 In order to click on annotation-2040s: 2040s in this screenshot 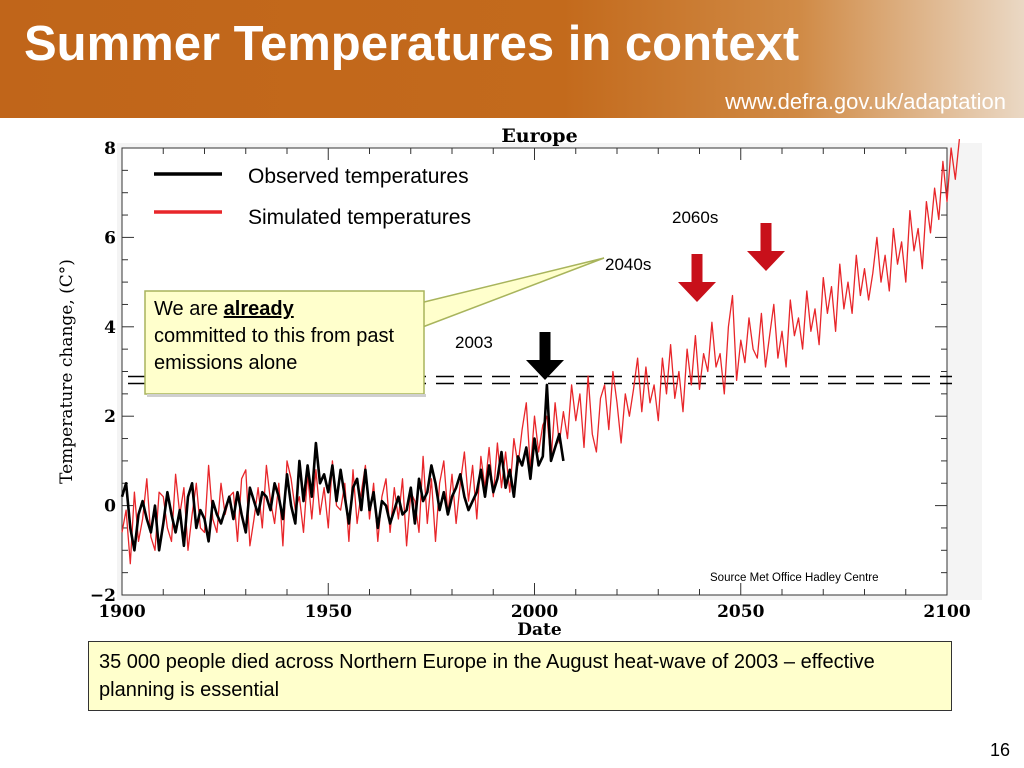, I will do `click(628, 264)`.